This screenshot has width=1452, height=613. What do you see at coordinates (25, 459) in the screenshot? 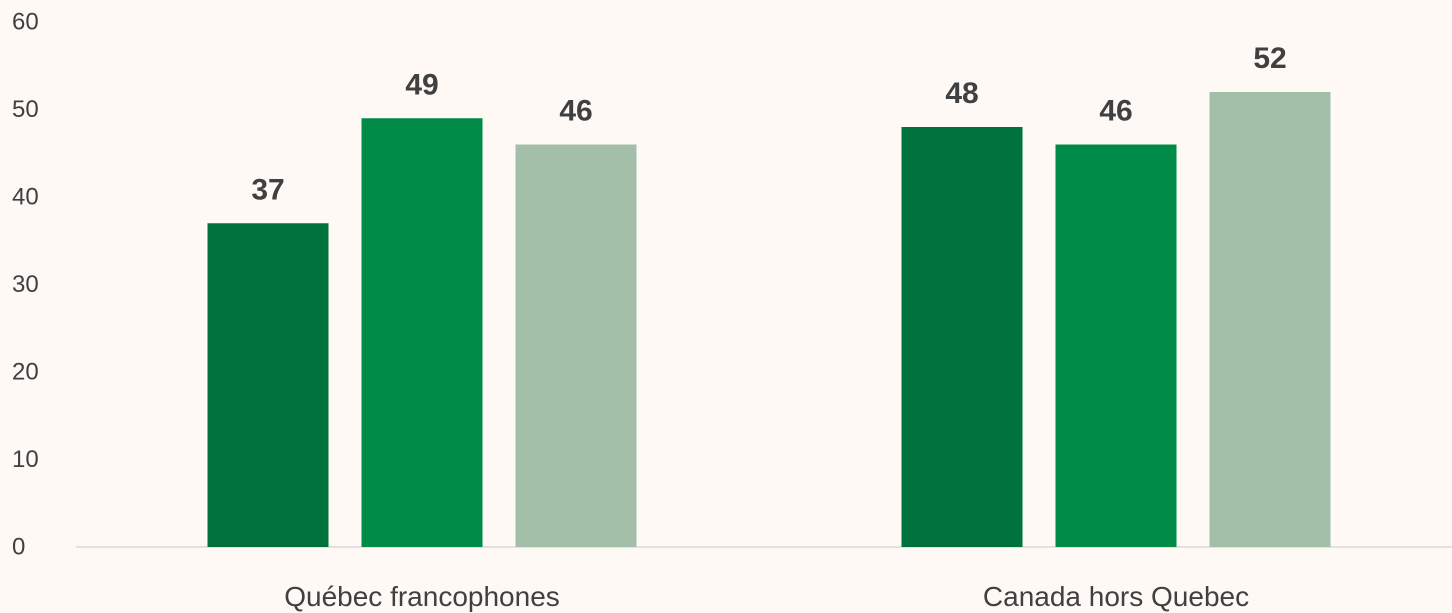
I see `y-tick-label: 10` at bounding box center [25, 459].